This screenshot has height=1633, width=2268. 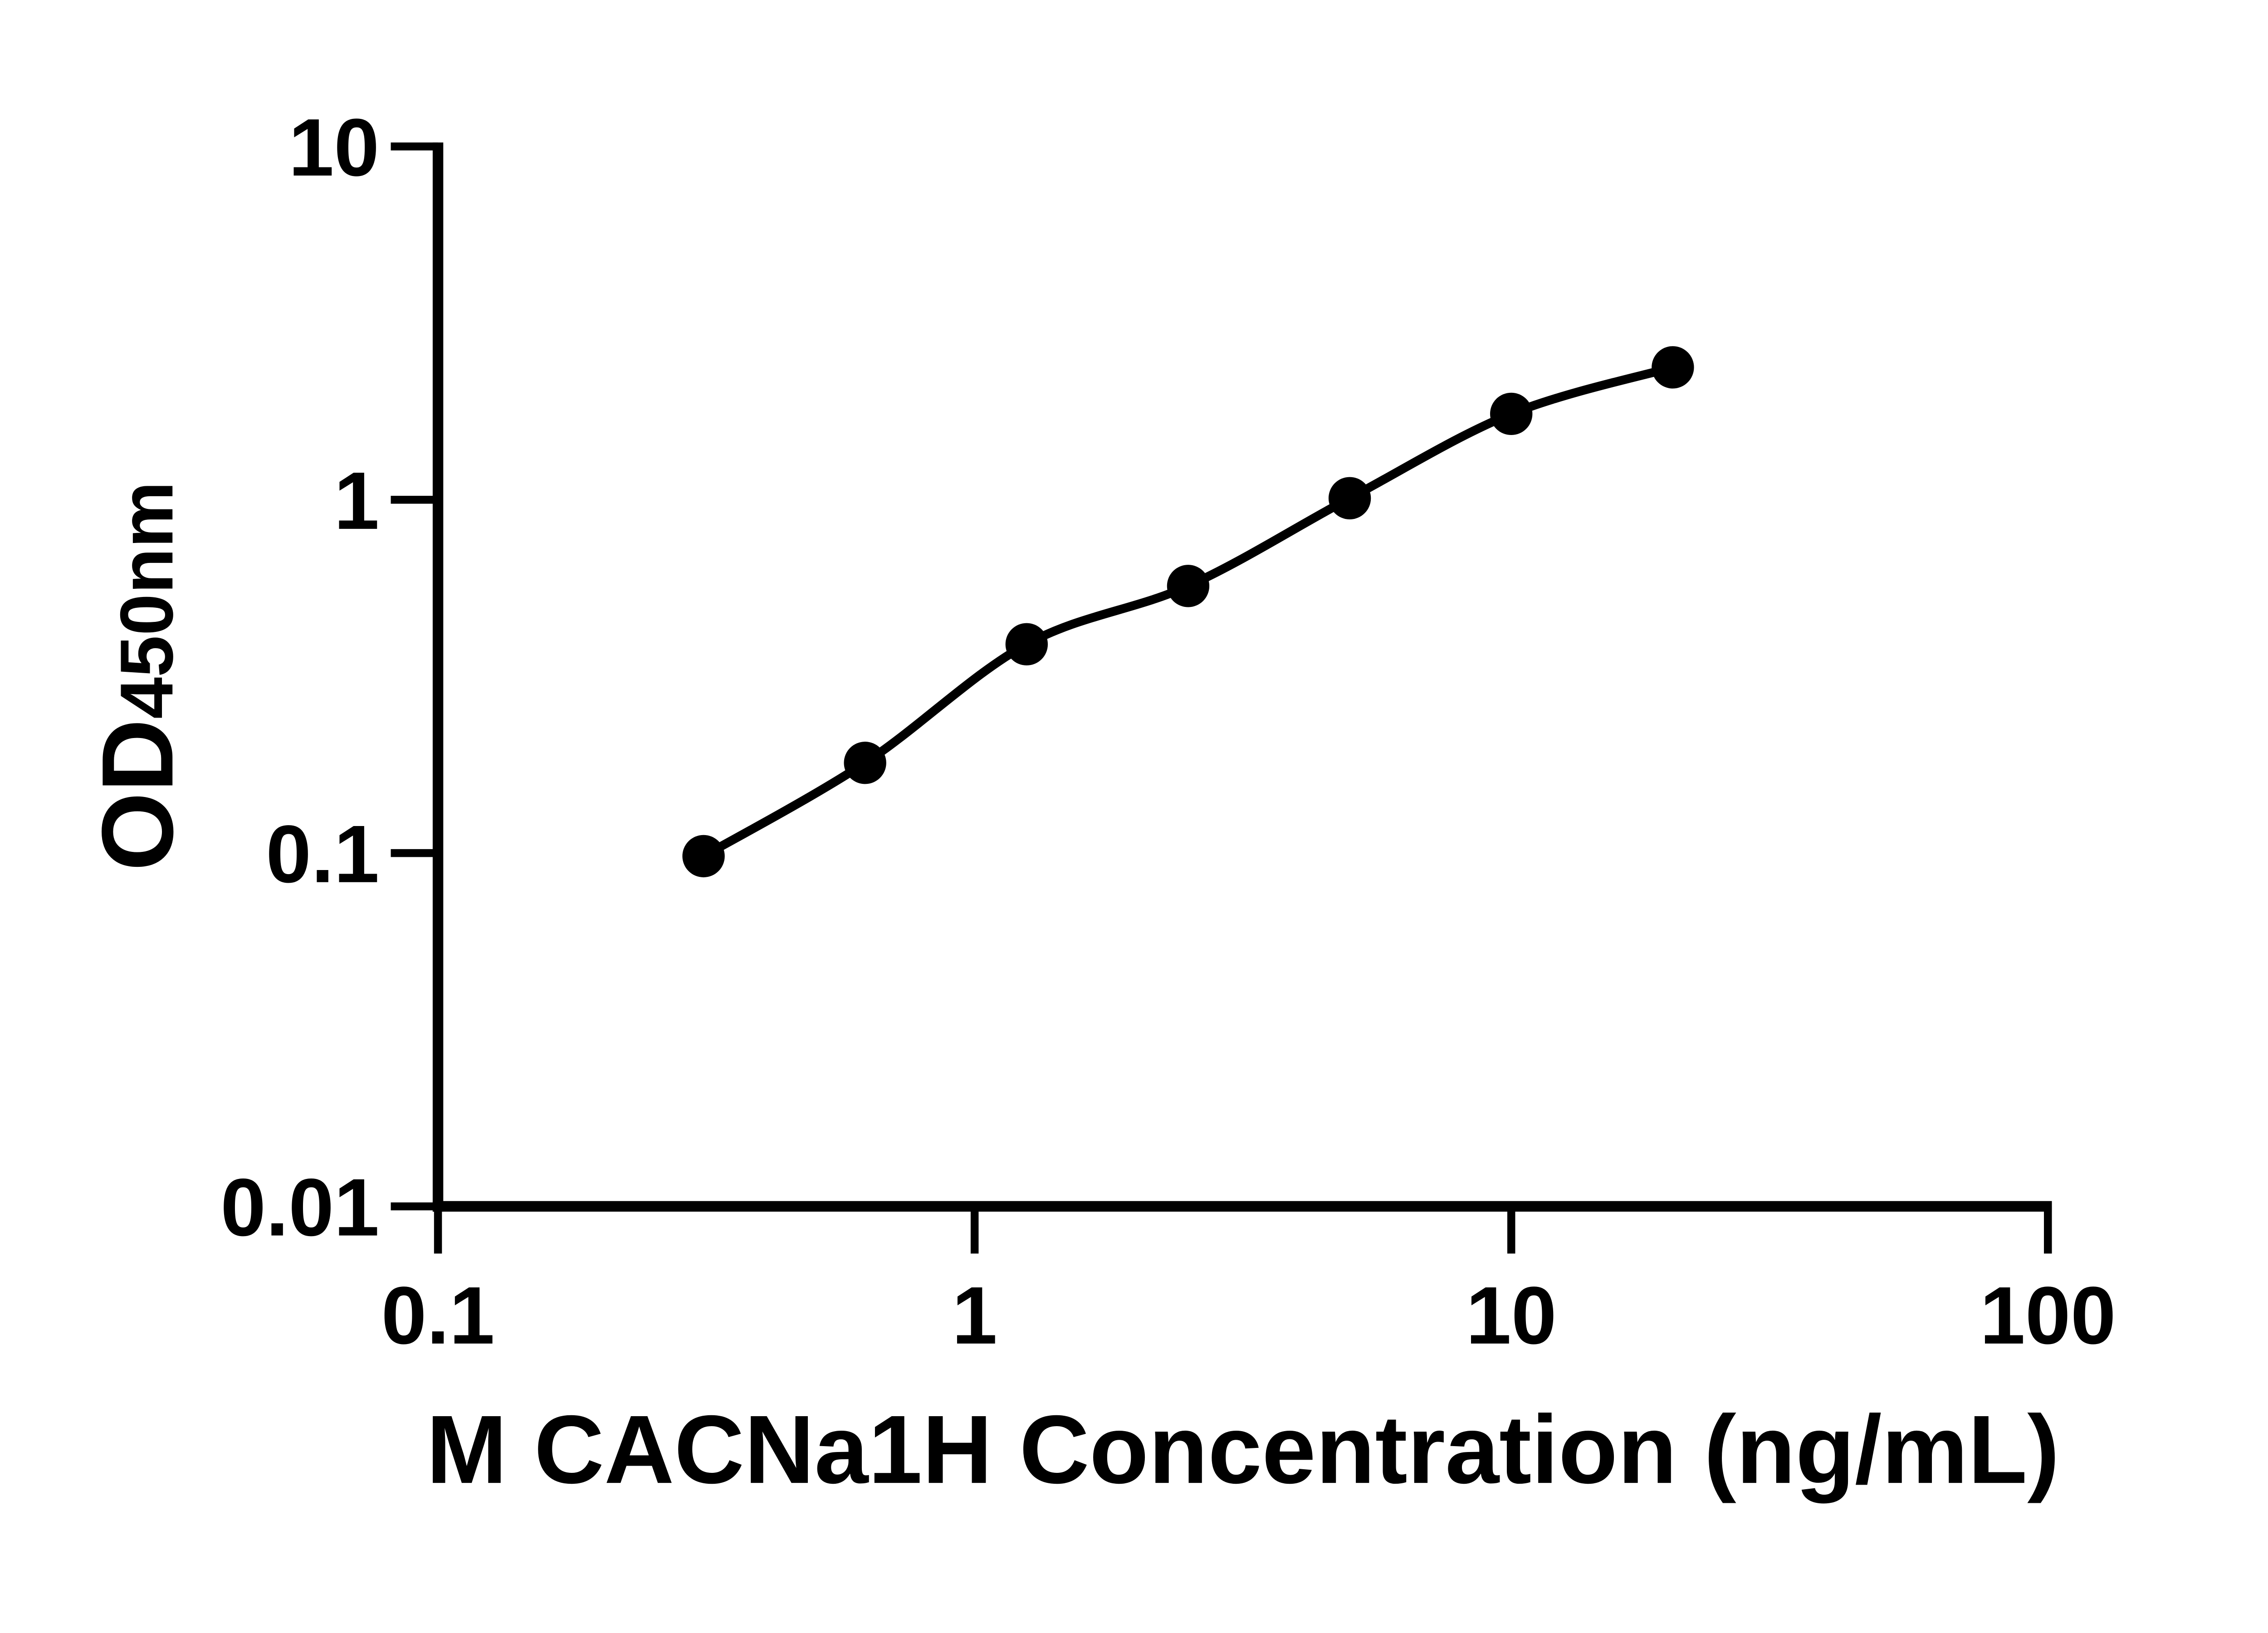 I want to click on x-axis-tick-labels: 0.1 1 10 100, so click(x=1249, y=1315).